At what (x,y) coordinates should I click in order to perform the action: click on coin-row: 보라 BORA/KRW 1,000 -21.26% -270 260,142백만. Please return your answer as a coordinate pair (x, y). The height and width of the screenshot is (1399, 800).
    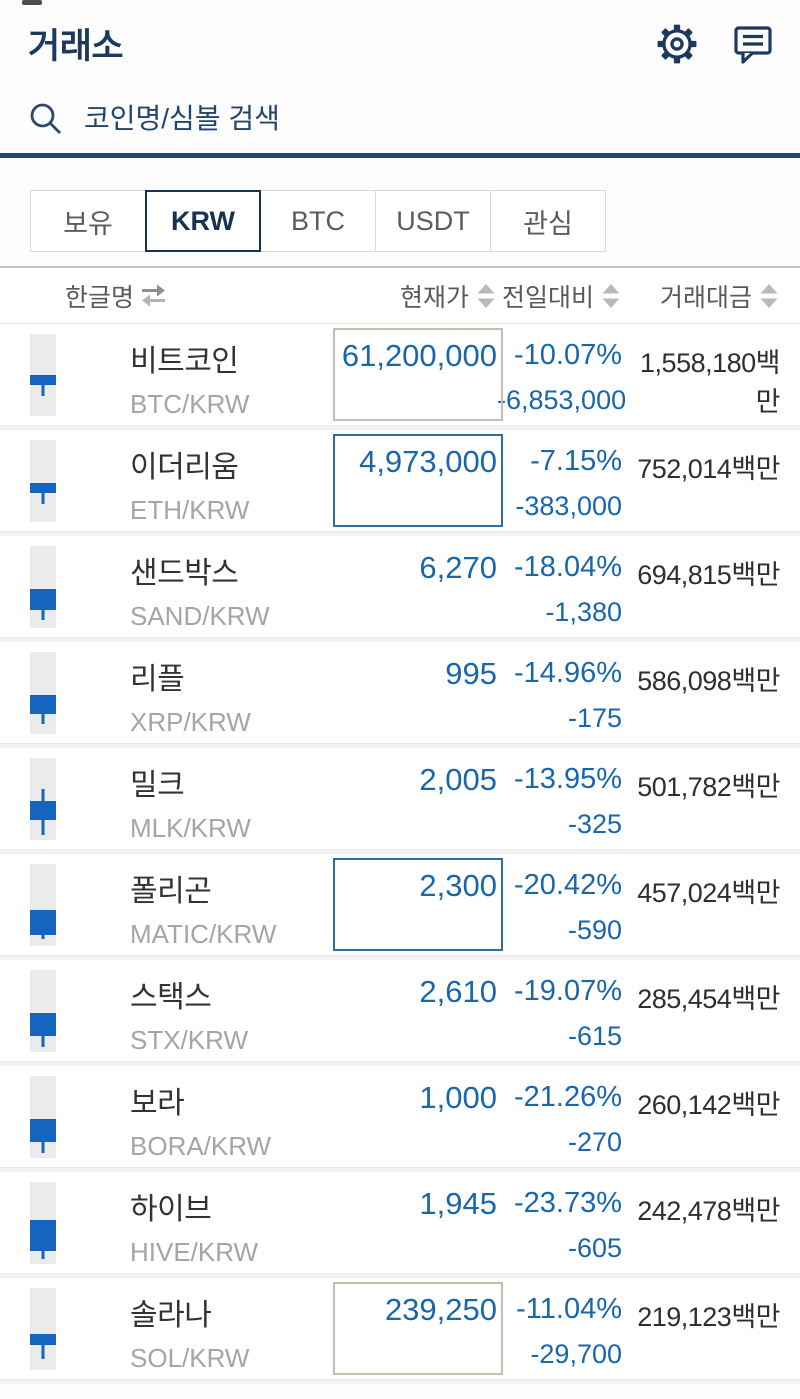
    Looking at the image, I should click on (400, 1116).